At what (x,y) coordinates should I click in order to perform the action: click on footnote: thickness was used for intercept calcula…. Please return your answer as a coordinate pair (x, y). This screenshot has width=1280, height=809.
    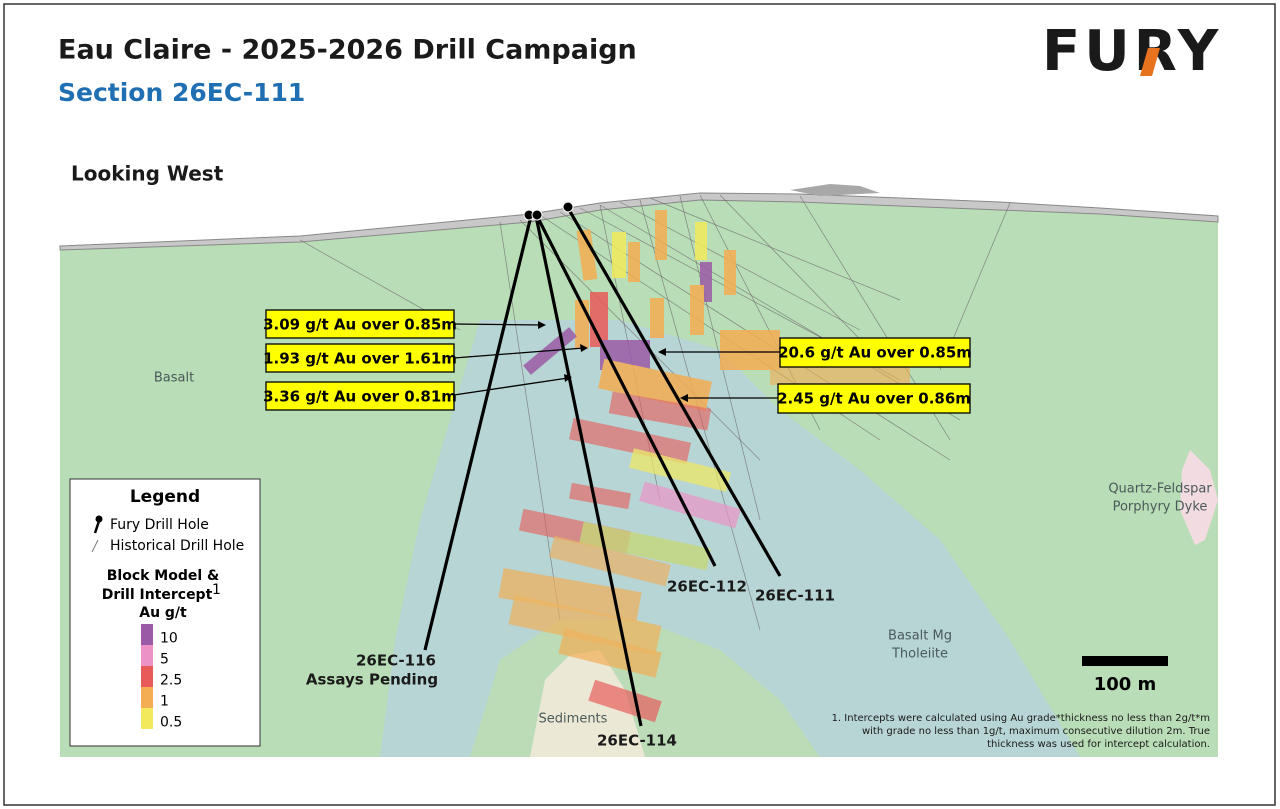
    Looking at the image, I should click on (1098, 744).